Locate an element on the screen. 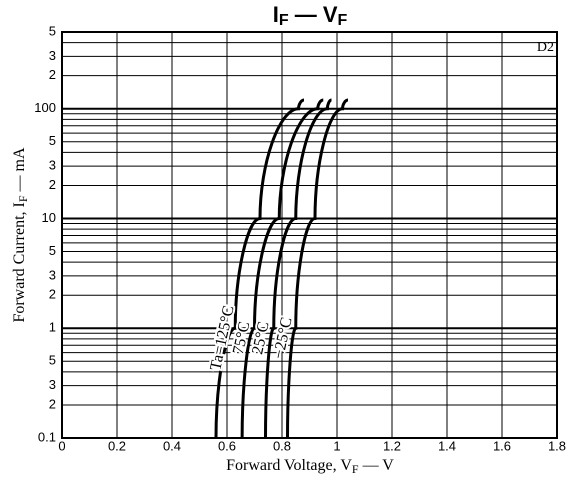 This screenshot has height=480, width=577. y-tick-label: 10 is located at coordinates (49, 217).